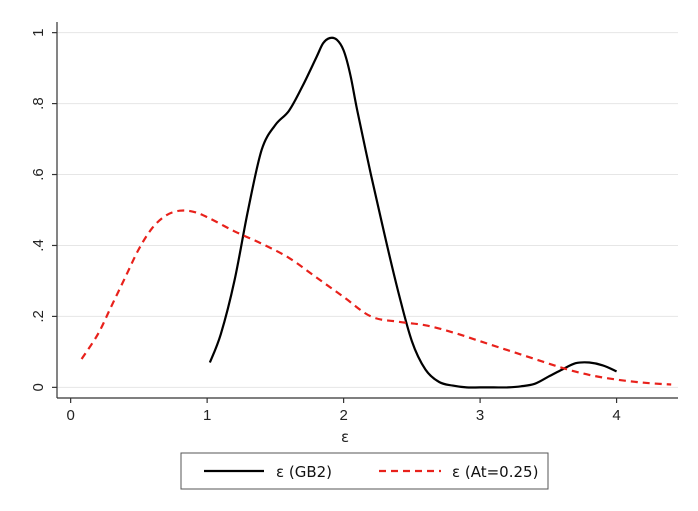 The image size is (698, 511). Describe the element at coordinates (43, 210) in the screenshot. I see `y-axis-ticks: 0 .2 .4 .6 .8 1` at that location.